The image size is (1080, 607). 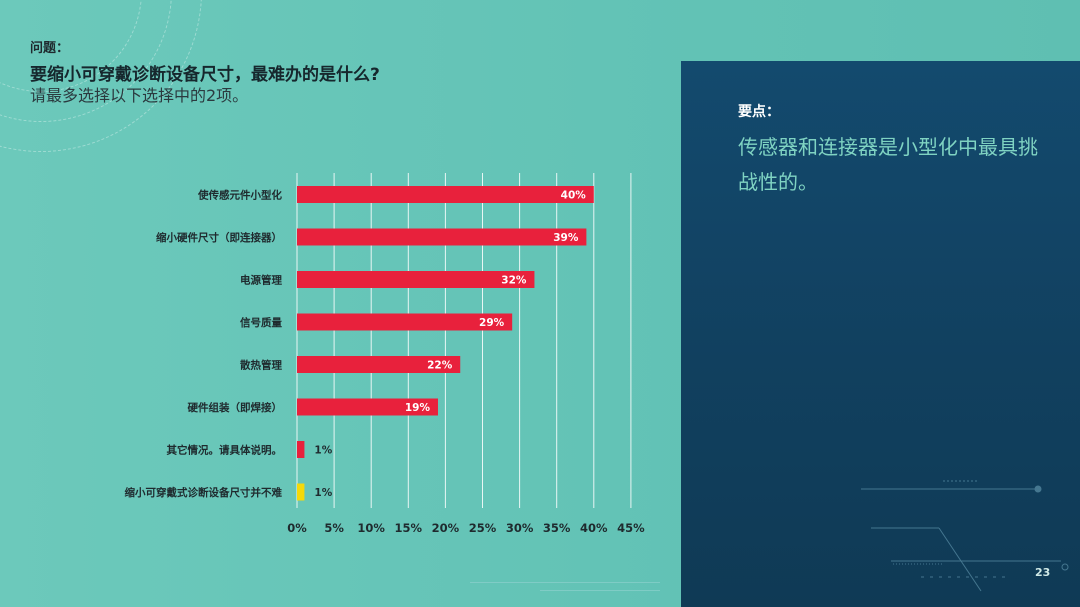 What do you see at coordinates (334, 528) in the screenshot?
I see `x-tick-label: 5%` at bounding box center [334, 528].